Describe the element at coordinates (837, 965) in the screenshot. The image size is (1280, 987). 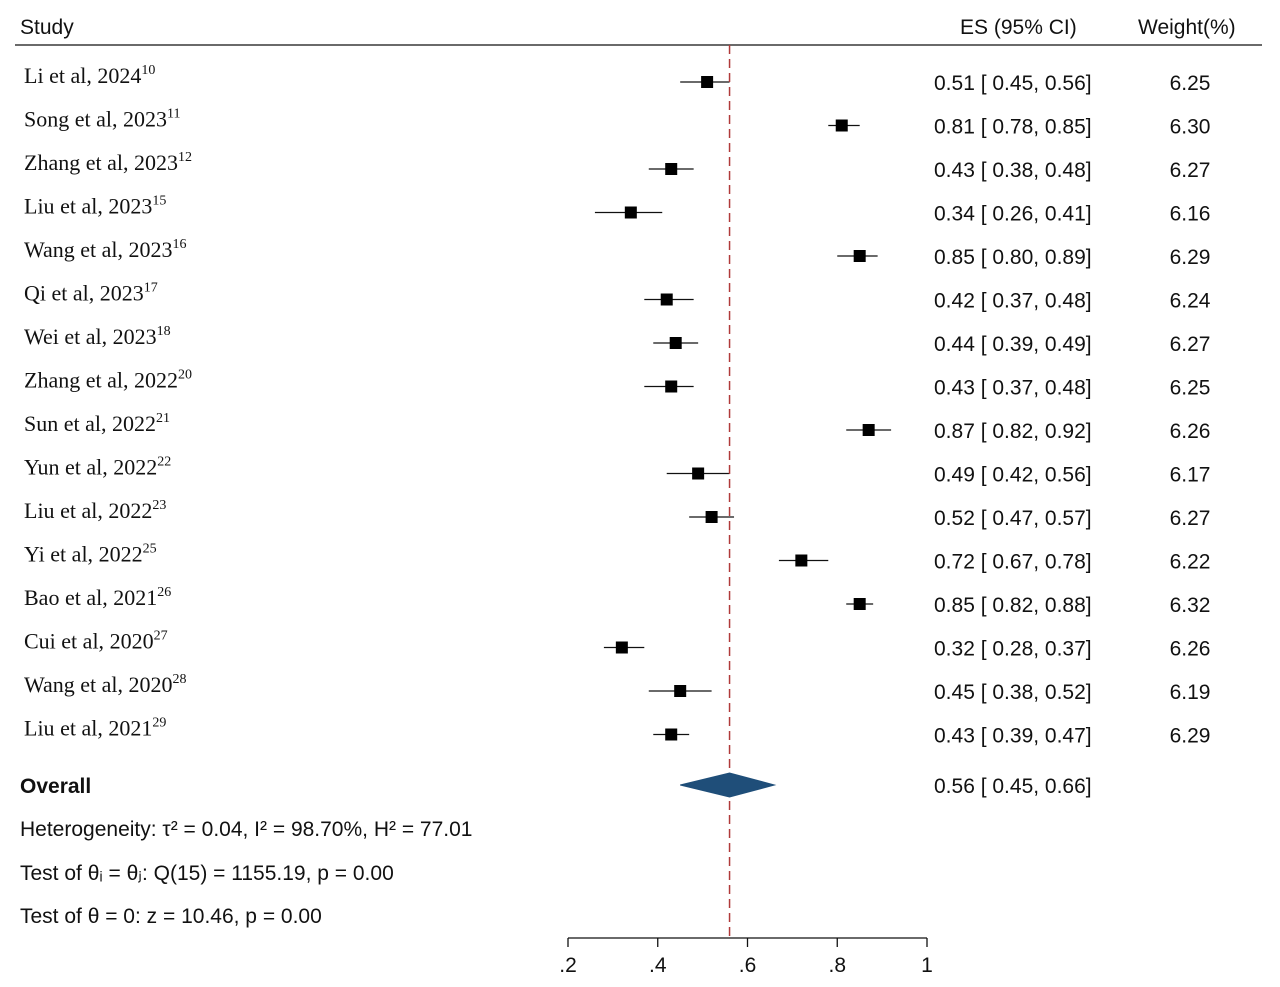
I see `x-tick-label: .8` at that location.